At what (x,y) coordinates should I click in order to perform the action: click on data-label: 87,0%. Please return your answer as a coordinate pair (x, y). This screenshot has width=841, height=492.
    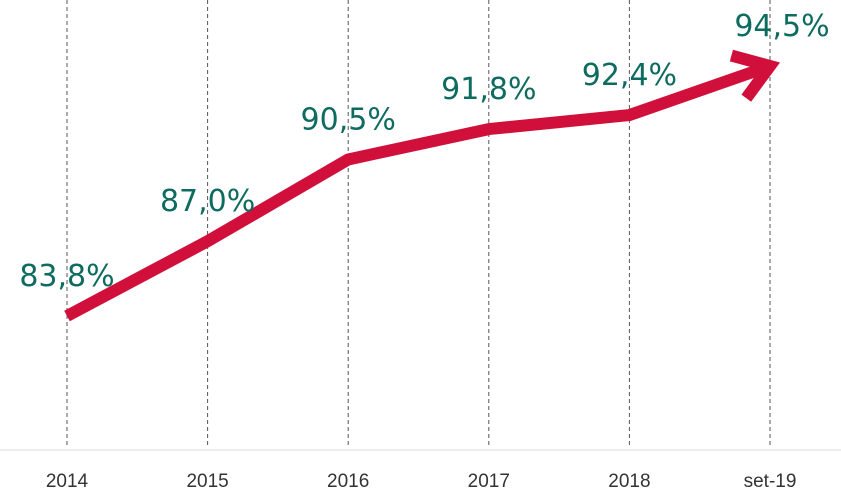
    Looking at the image, I should click on (207, 201).